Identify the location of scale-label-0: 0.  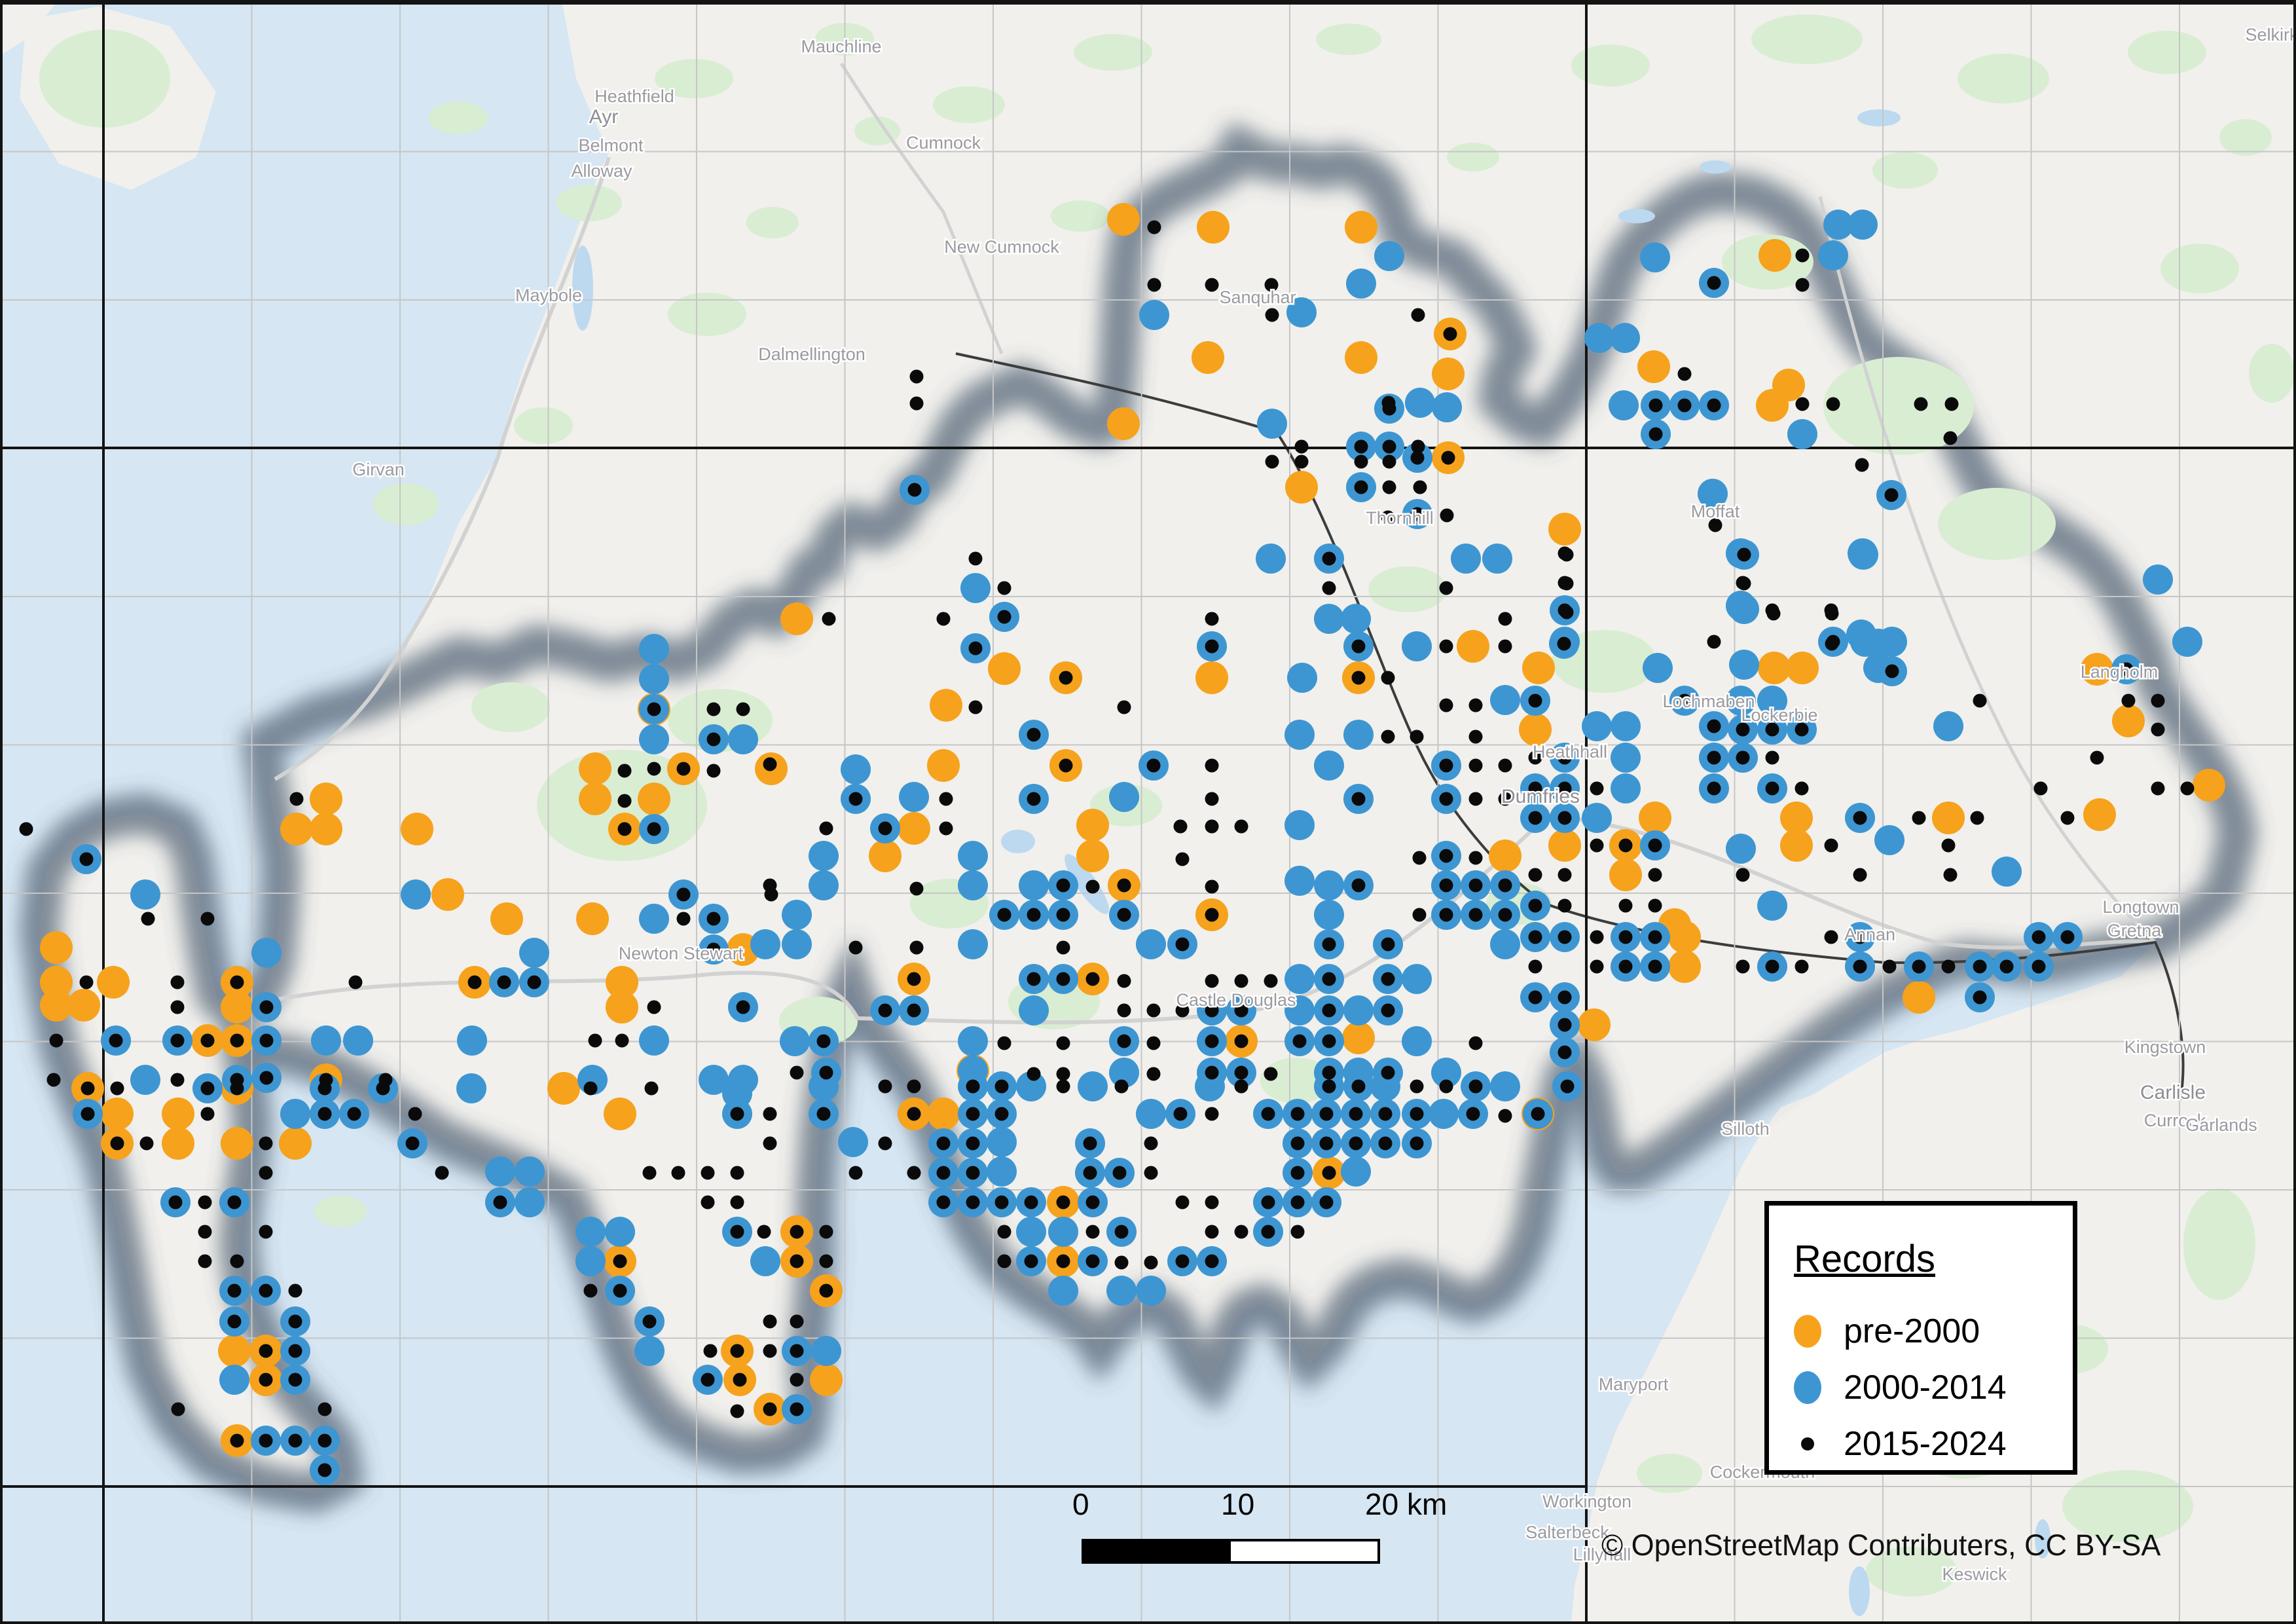
(1080, 1504).